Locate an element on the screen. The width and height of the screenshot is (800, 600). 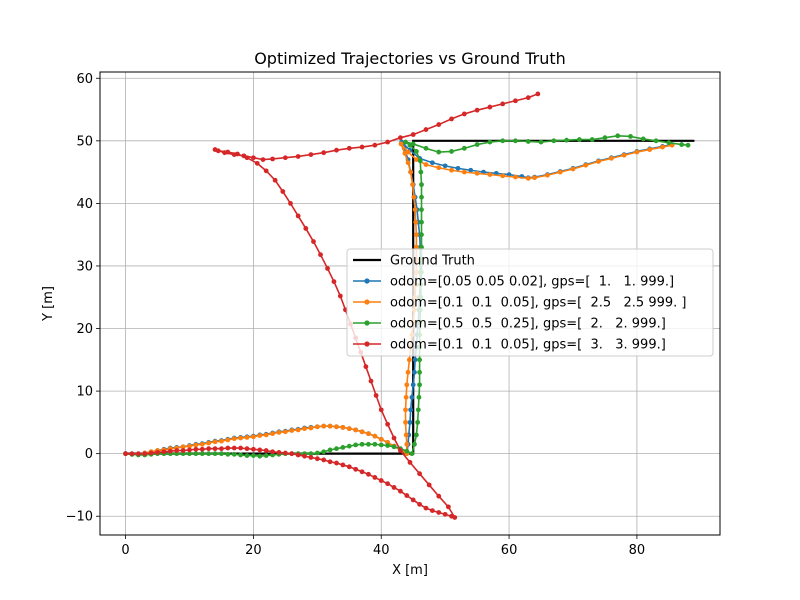
y-axis-label: Y [m] is located at coordinates (48, 304).